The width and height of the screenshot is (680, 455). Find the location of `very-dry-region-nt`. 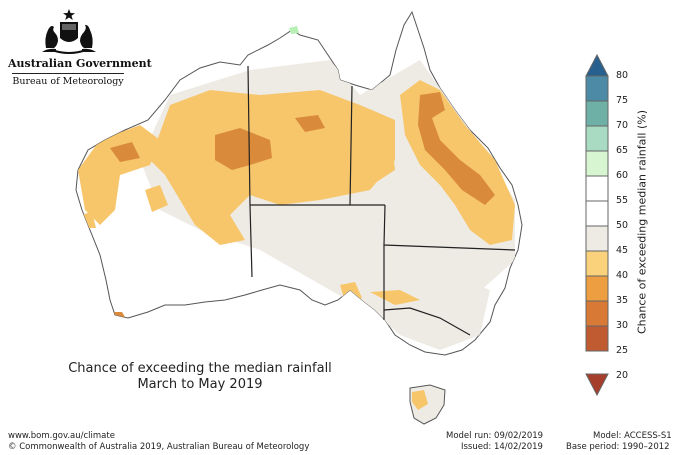

very-dry-region-nt is located at coordinates (243, 149).